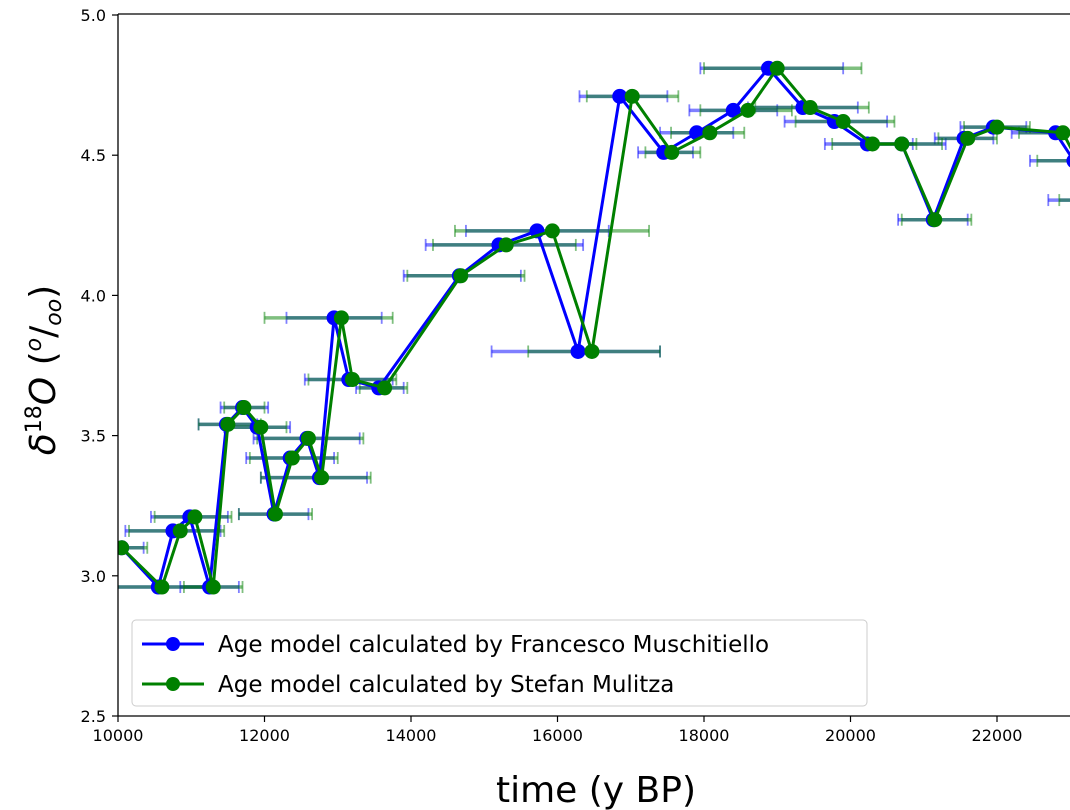 The image size is (1070, 810). I want to click on x-tick-label: 16000, so click(557, 735).